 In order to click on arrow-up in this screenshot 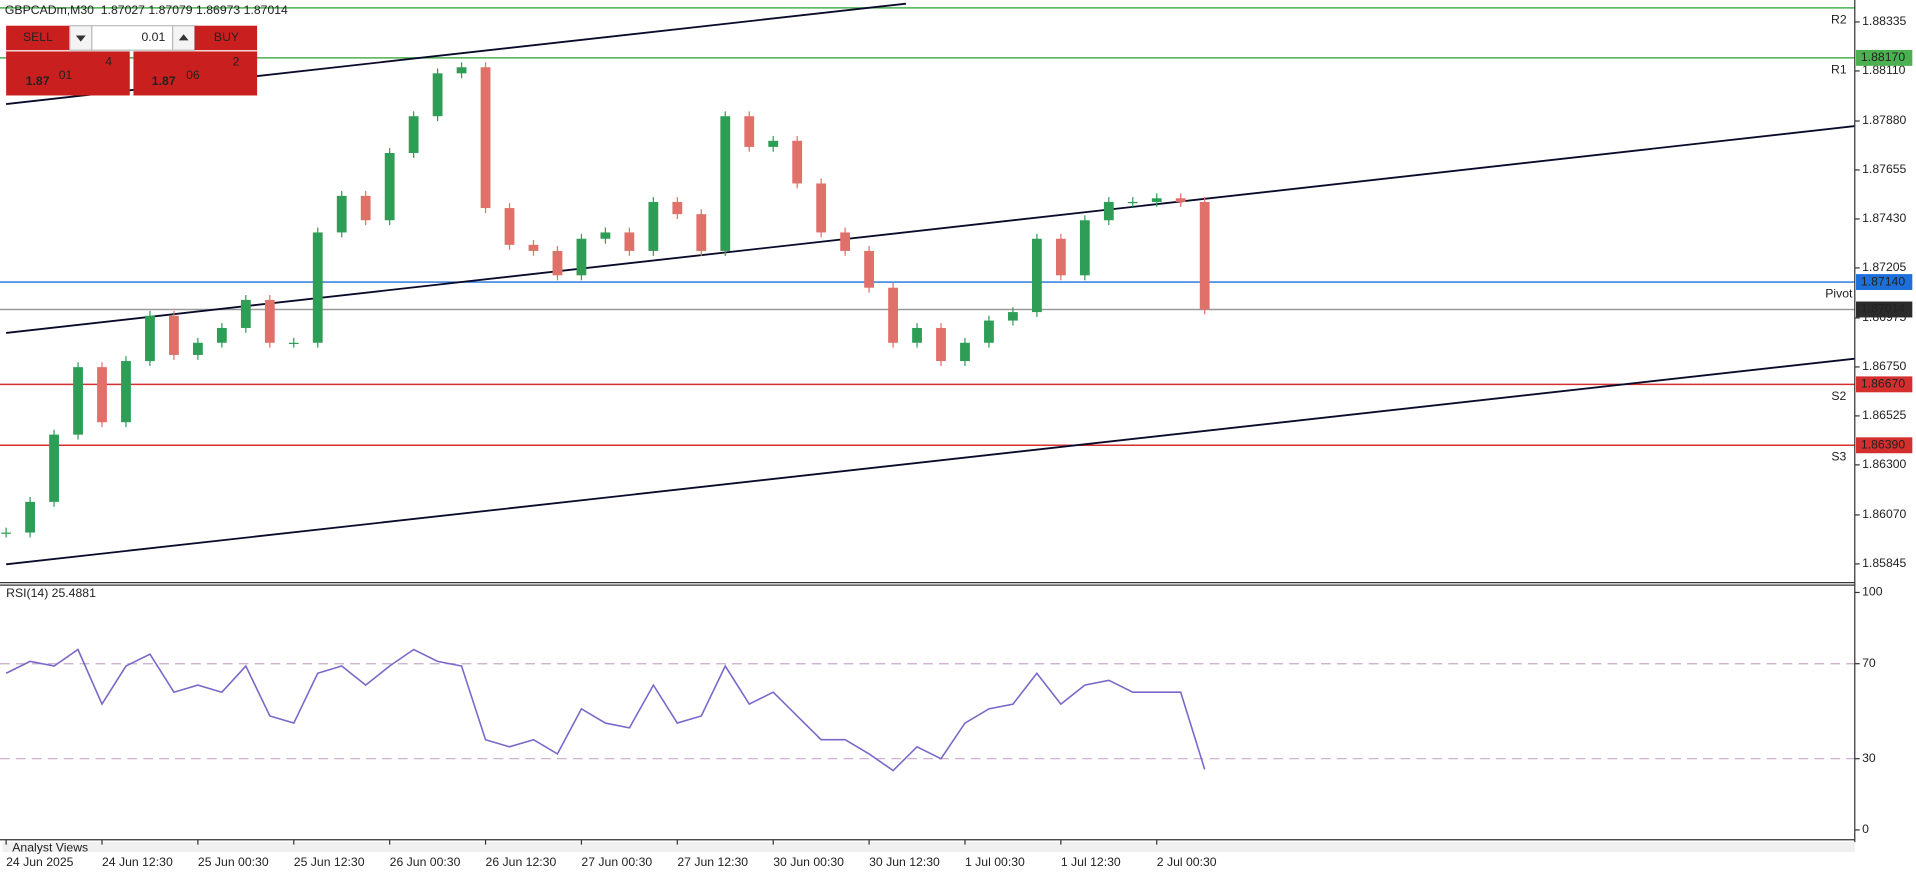, I will do `click(183, 37)`.